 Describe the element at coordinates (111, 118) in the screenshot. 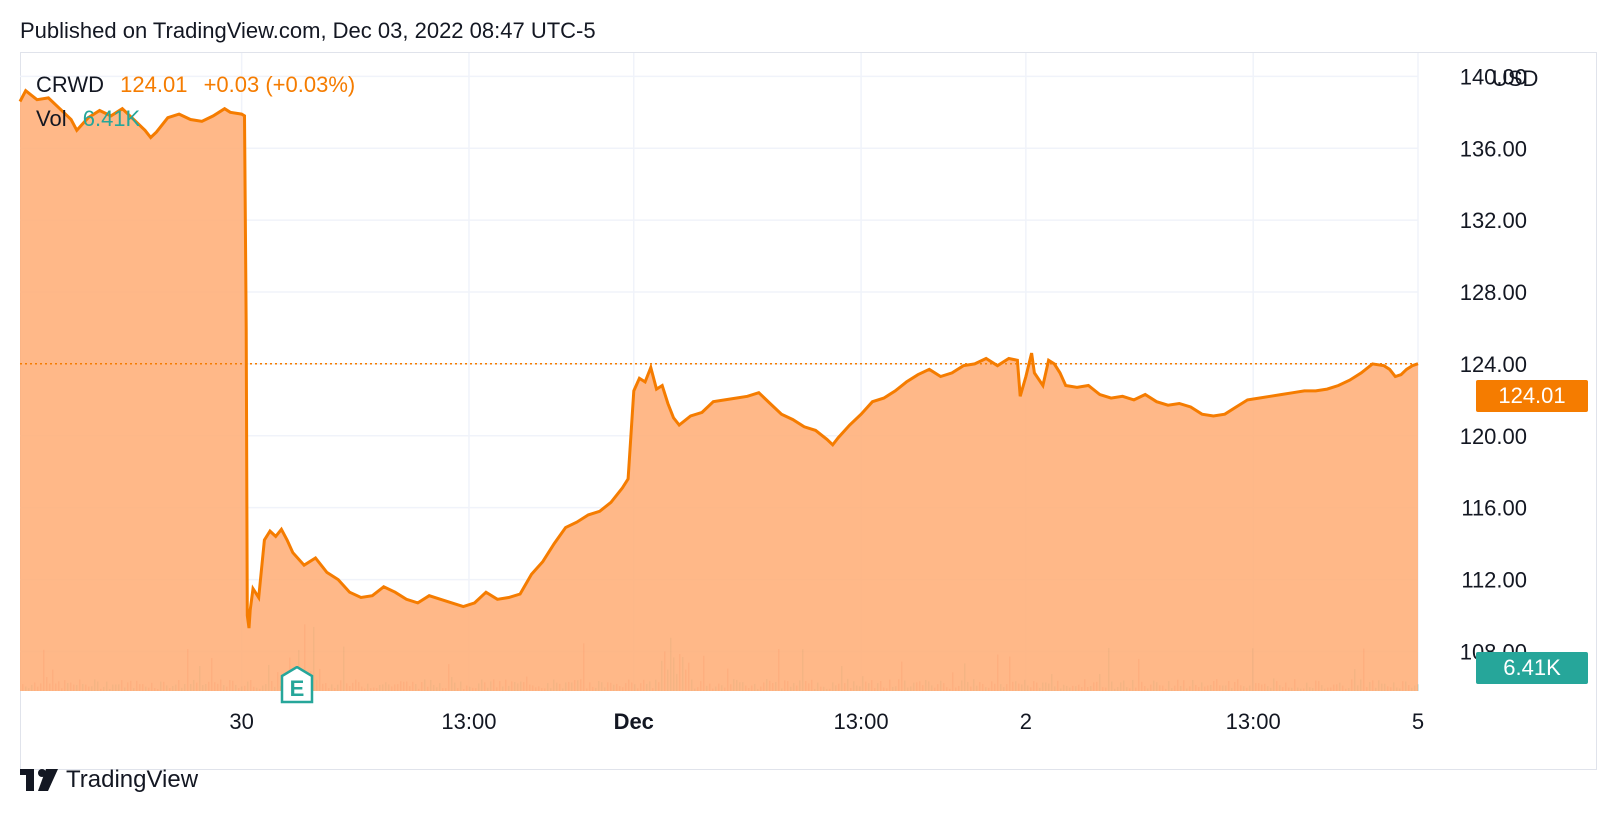

I see `legend-vol-value: 6.41K` at that location.